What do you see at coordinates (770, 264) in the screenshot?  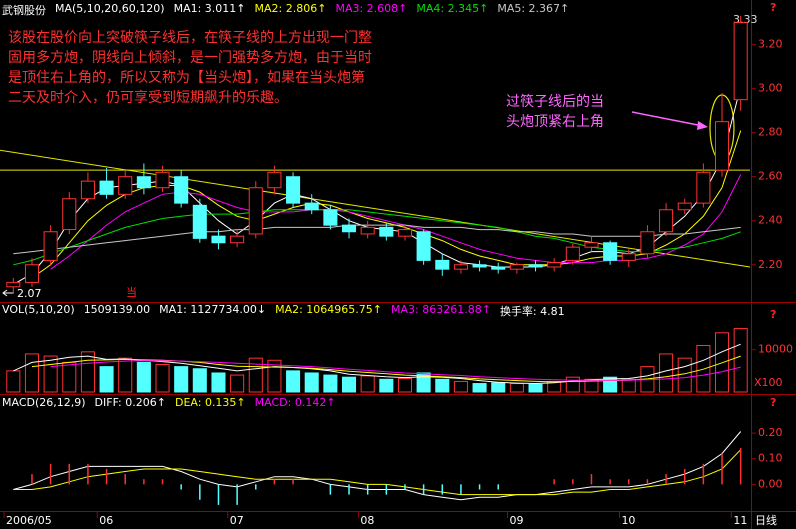 I see `y-tick-label: 2.20` at bounding box center [770, 264].